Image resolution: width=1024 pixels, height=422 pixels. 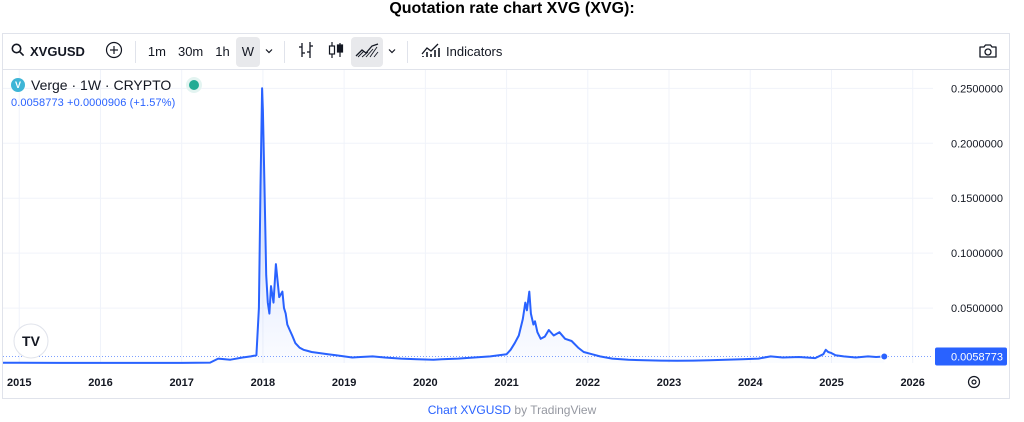 I want to click on chart-toolbar: XVGUSD 1m 30m 1h W, so click(x=506, y=52).